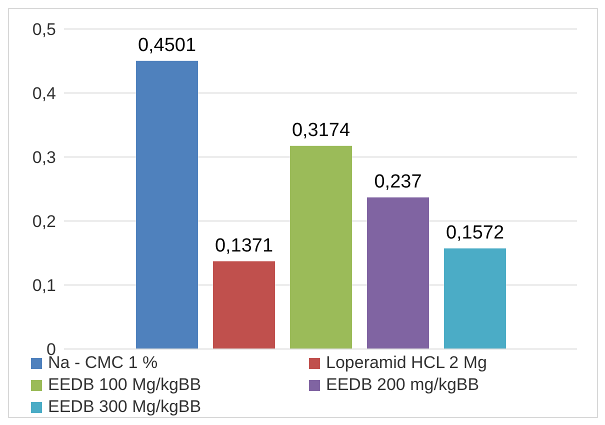 The height and width of the screenshot is (425, 605). What do you see at coordinates (321, 130) in the screenshot?
I see `data-label: 0,3174` at bounding box center [321, 130].